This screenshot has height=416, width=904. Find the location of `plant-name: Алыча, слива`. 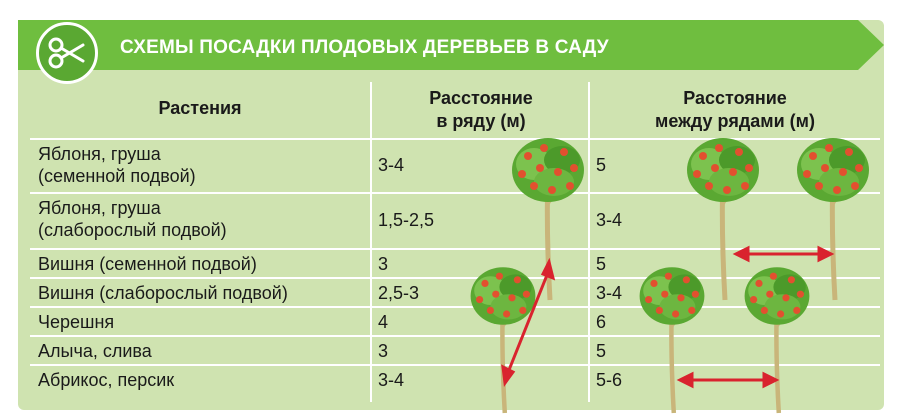

plant-name: Алыча, слива is located at coordinates (95, 351).